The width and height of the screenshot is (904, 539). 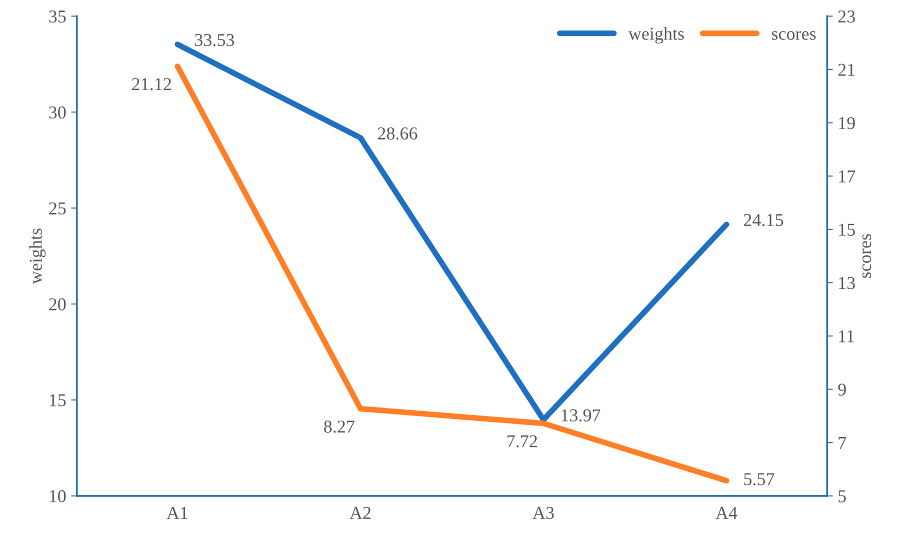 I want to click on legend-label: weights, so click(x=656, y=35).